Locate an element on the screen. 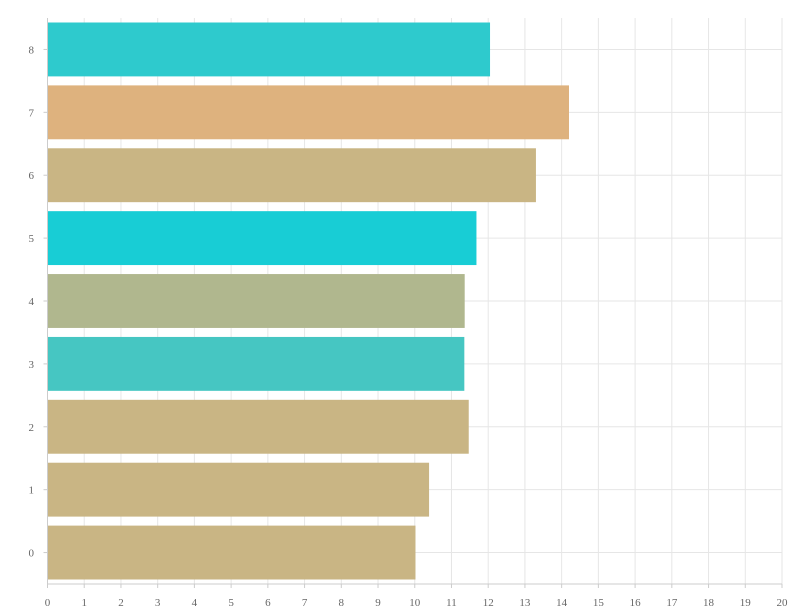 This screenshot has height=616, width=800. y-tick-label: 2 is located at coordinates (32, 428).